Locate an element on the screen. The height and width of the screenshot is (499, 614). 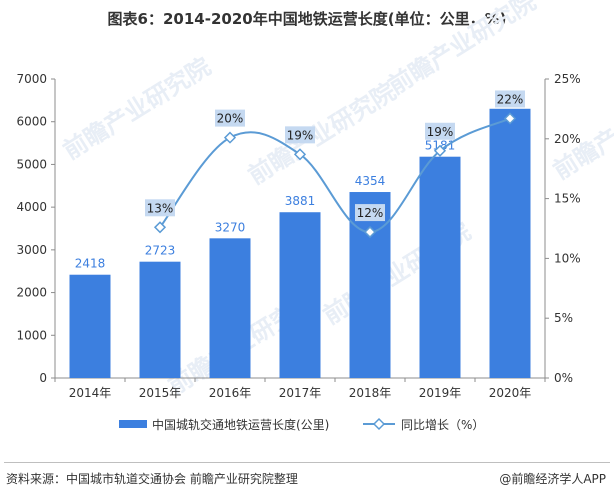
x-tick-label: 2020年 is located at coordinates (510, 393).